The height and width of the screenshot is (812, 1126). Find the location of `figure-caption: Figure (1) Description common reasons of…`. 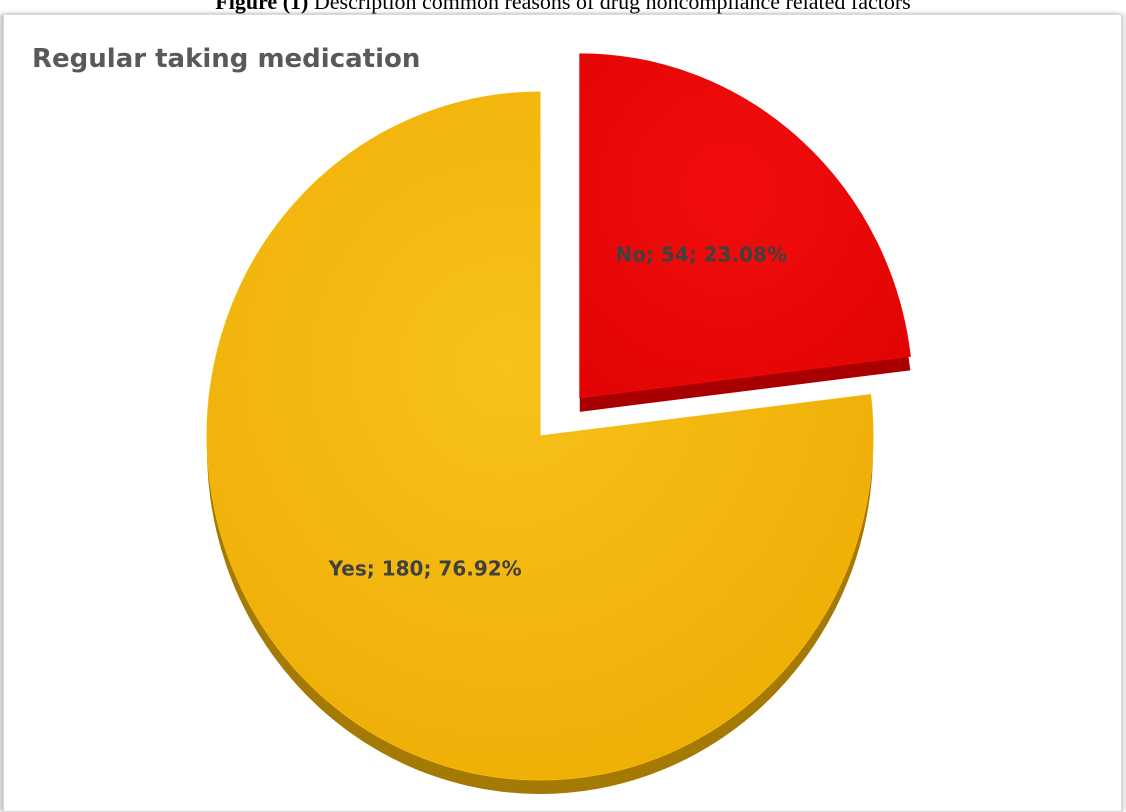

figure-caption: Figure (1) Description common reasons of… is located at coordinates (563, 7).